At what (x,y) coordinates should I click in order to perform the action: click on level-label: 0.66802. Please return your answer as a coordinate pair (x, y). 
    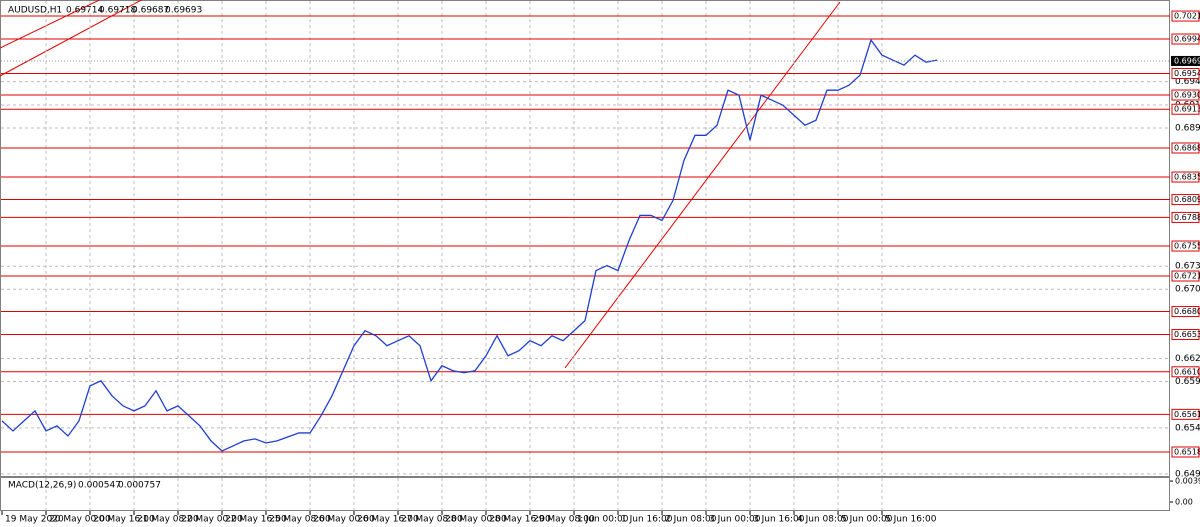
    Looking at the image, I should click on (1187, 311).